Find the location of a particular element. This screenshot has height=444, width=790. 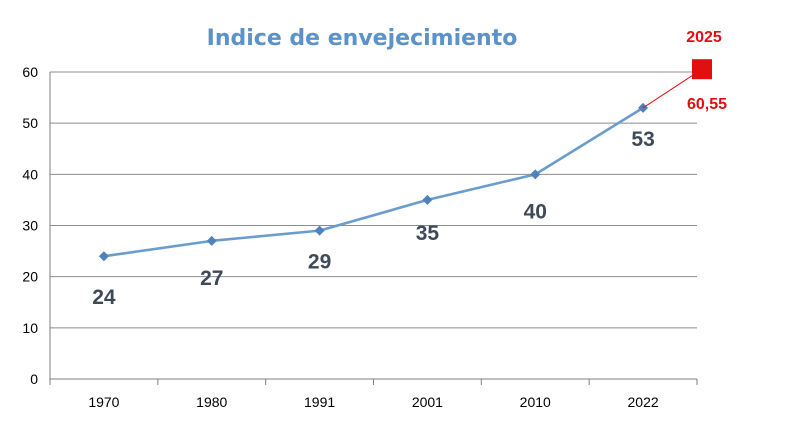

data-label: 53 is located at coordinates (642, 139).